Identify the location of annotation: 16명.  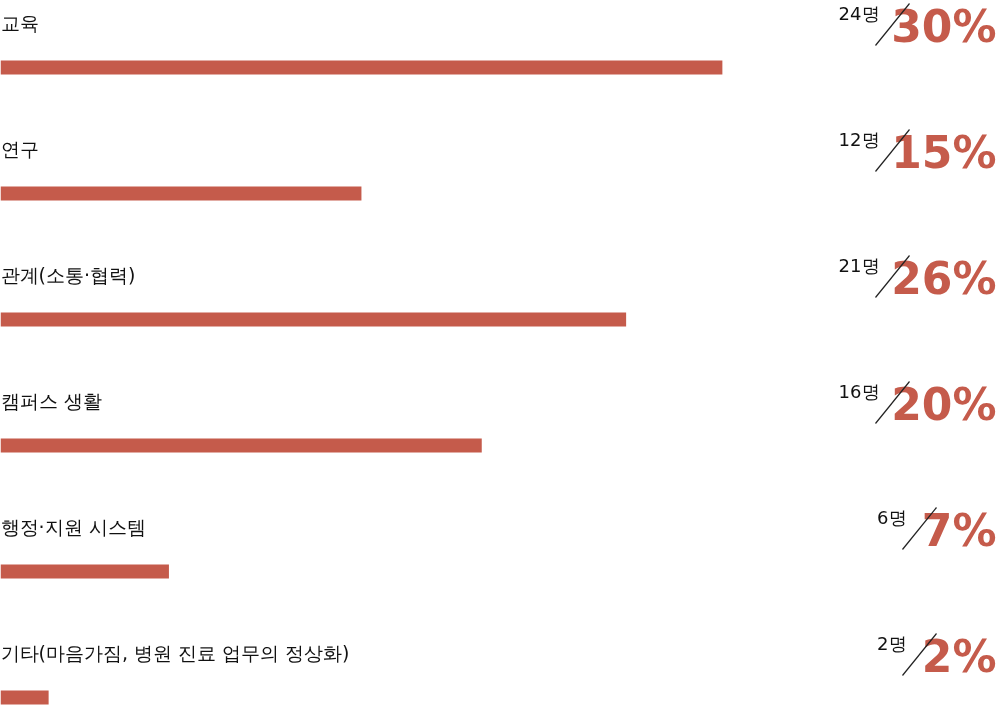
(859, 391).